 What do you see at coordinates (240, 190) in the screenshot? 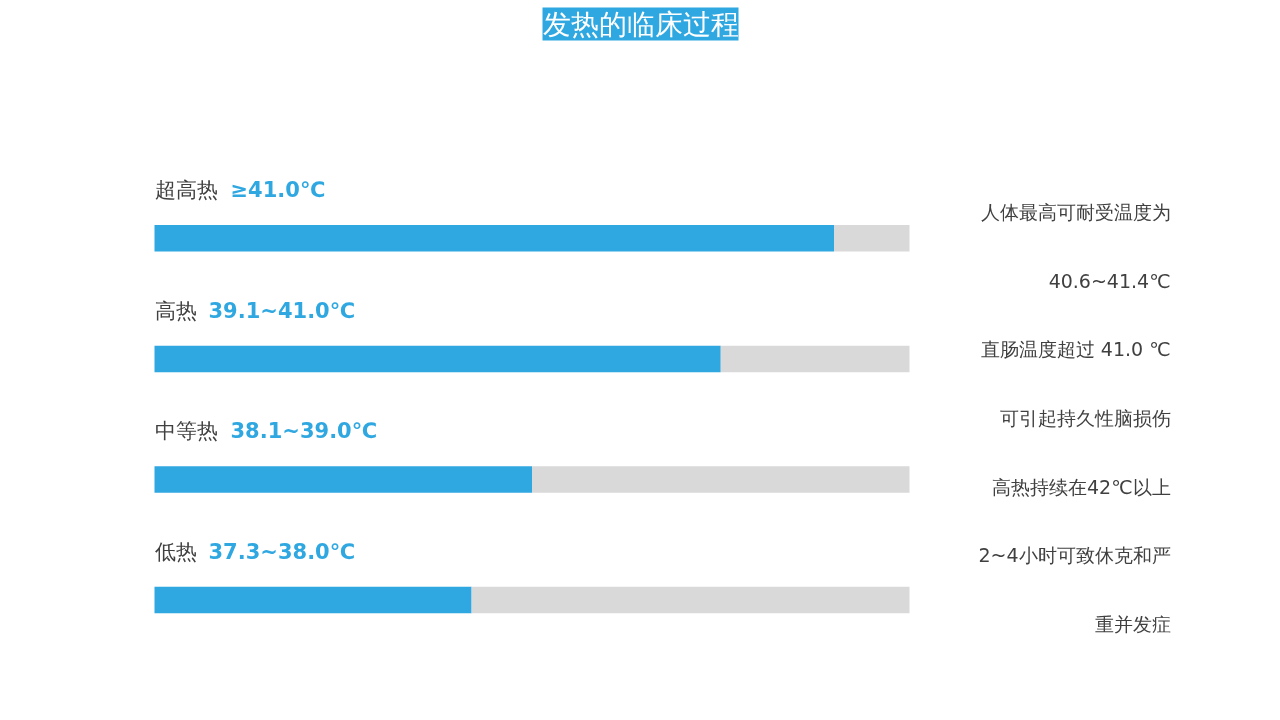
I see `y-tick-label: 超高热 ≥41.0℃` at bounding box center [240, 190].